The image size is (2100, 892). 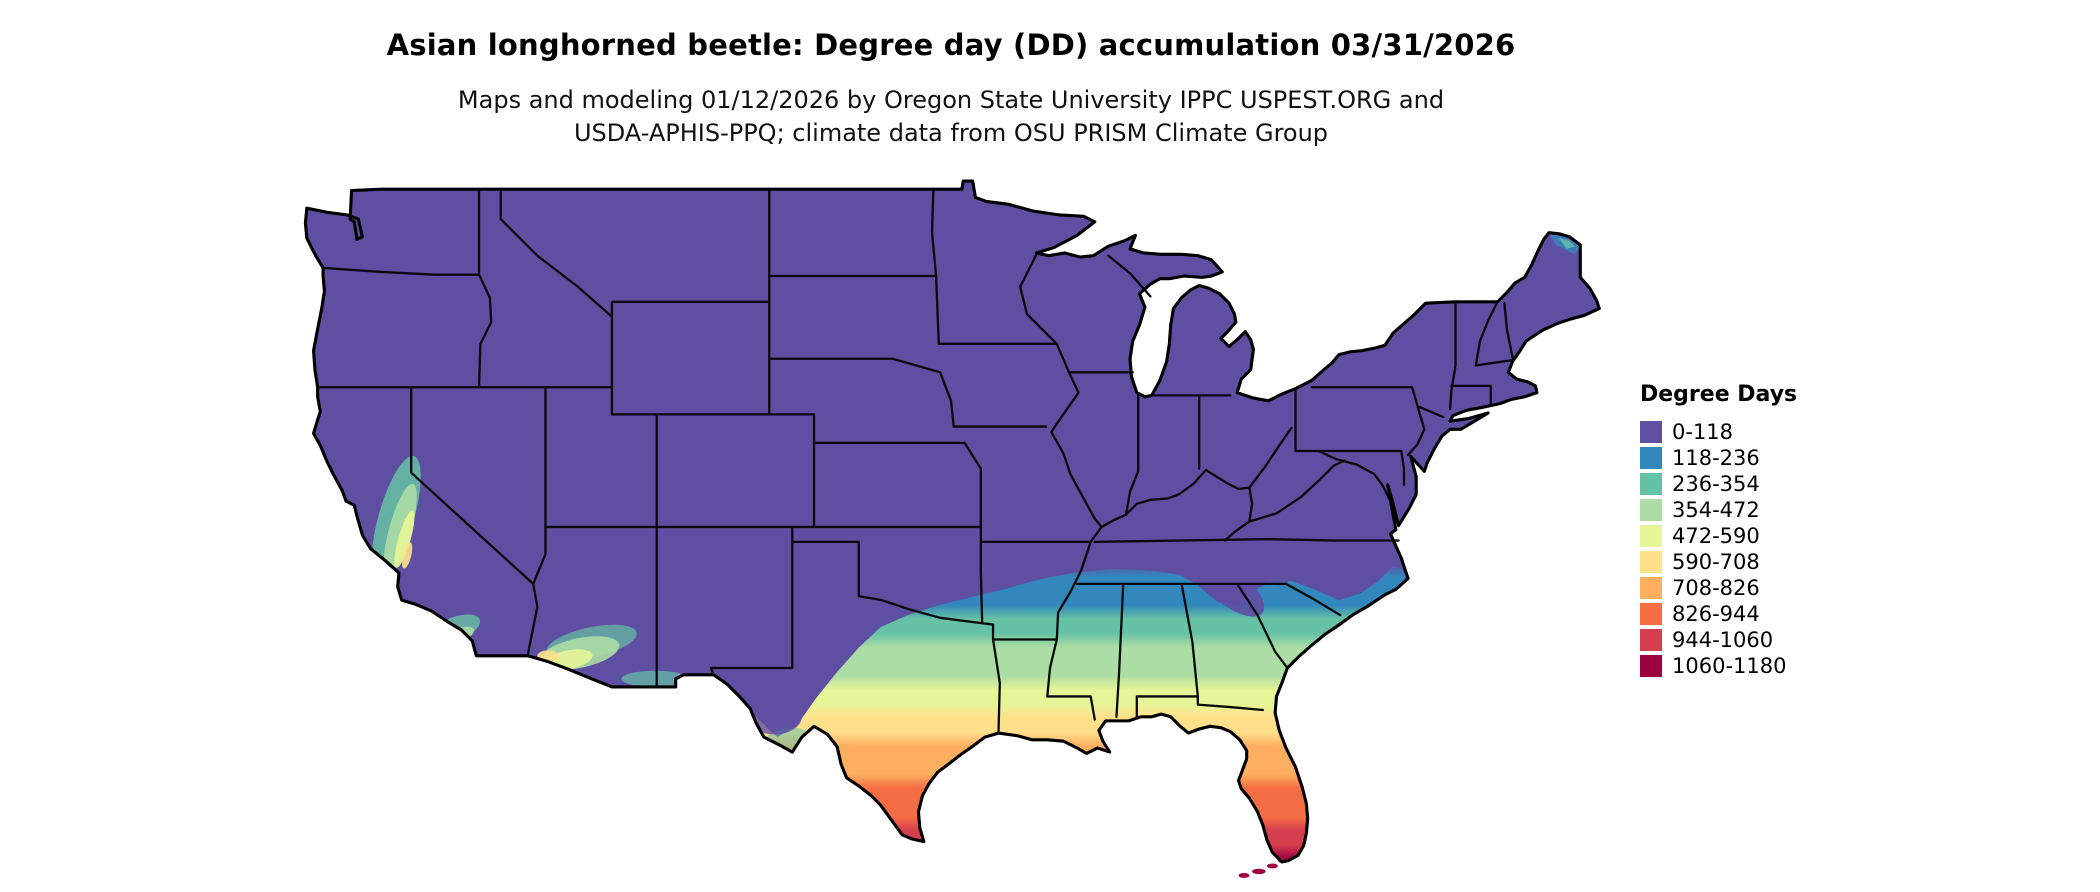 I want to click on legend-item: 472-590, so click(x=1718, y=536).